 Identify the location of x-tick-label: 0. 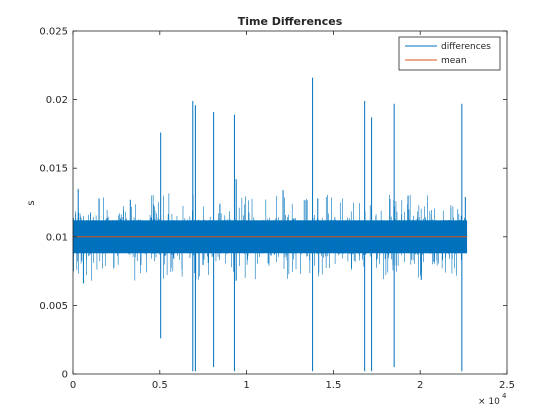
(73, 385).